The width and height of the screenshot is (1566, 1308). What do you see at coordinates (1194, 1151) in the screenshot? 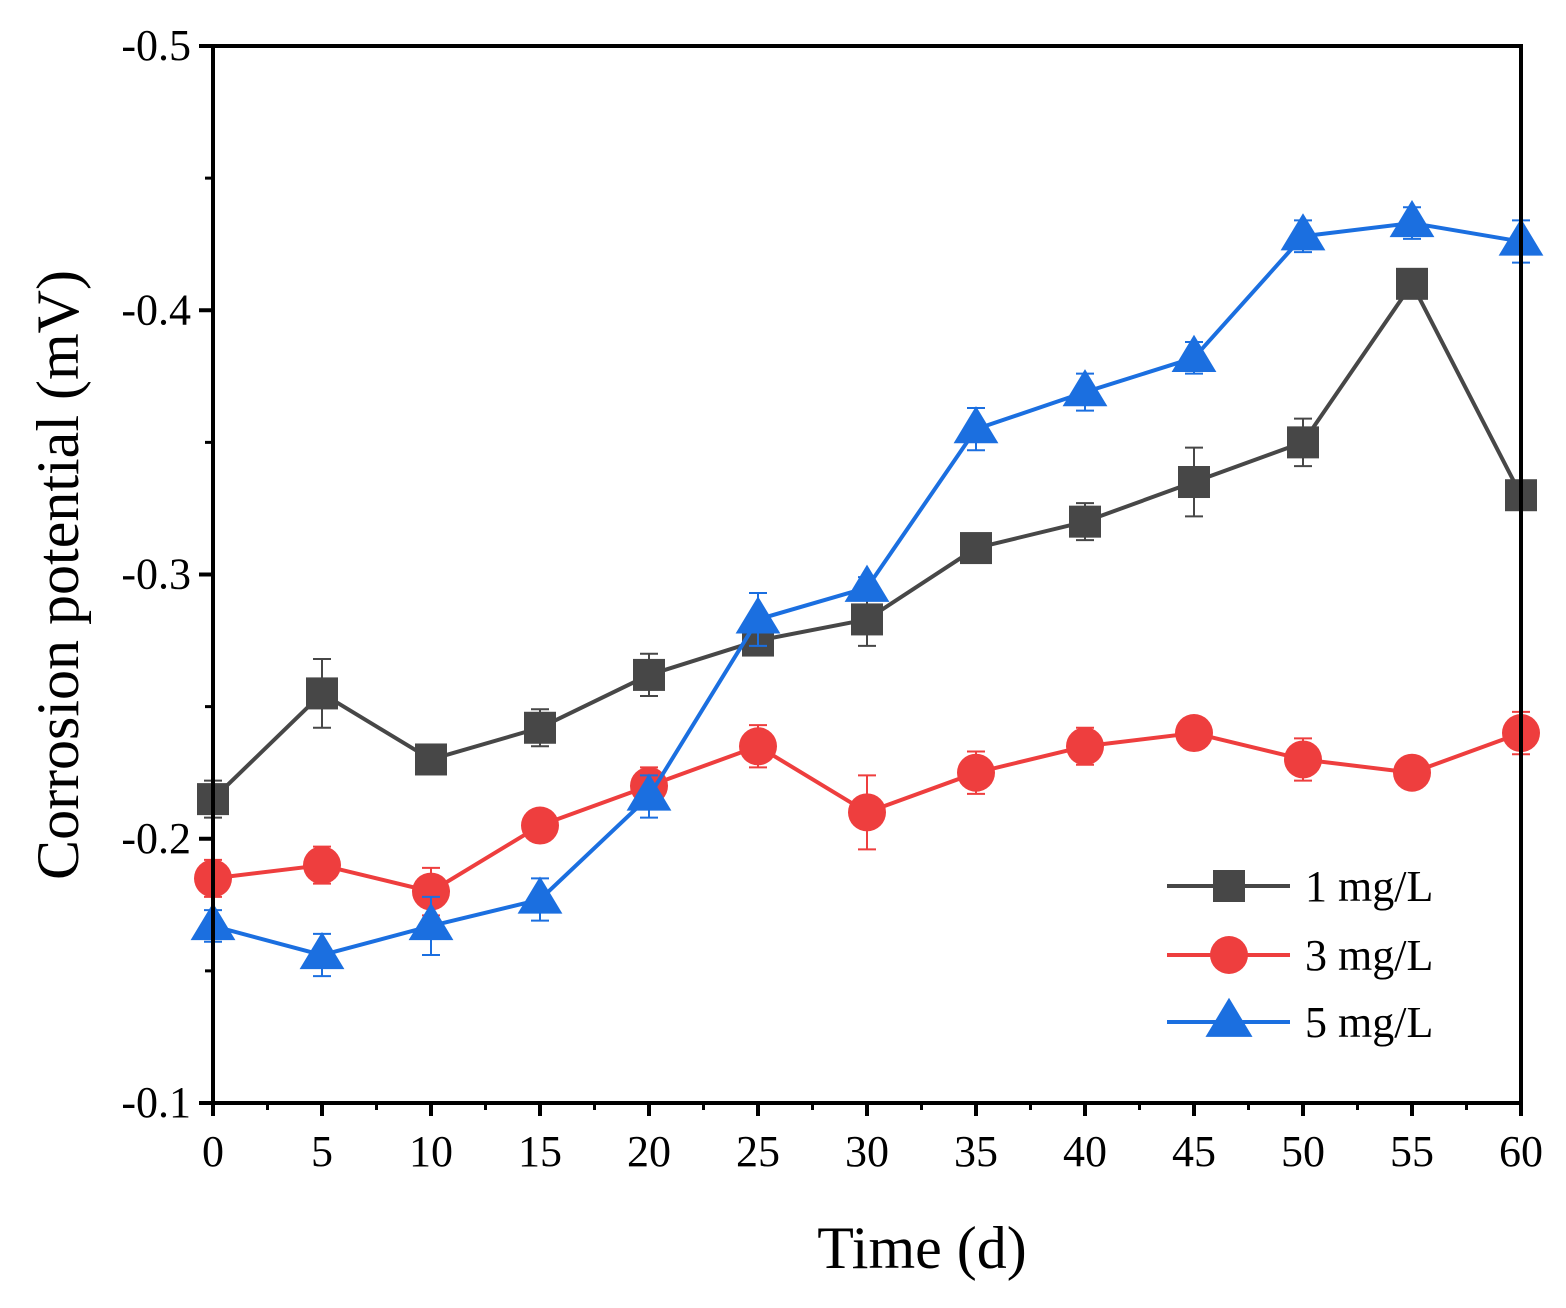
I see `x-tick-label: 45` at bounding box center [1194, 1151].